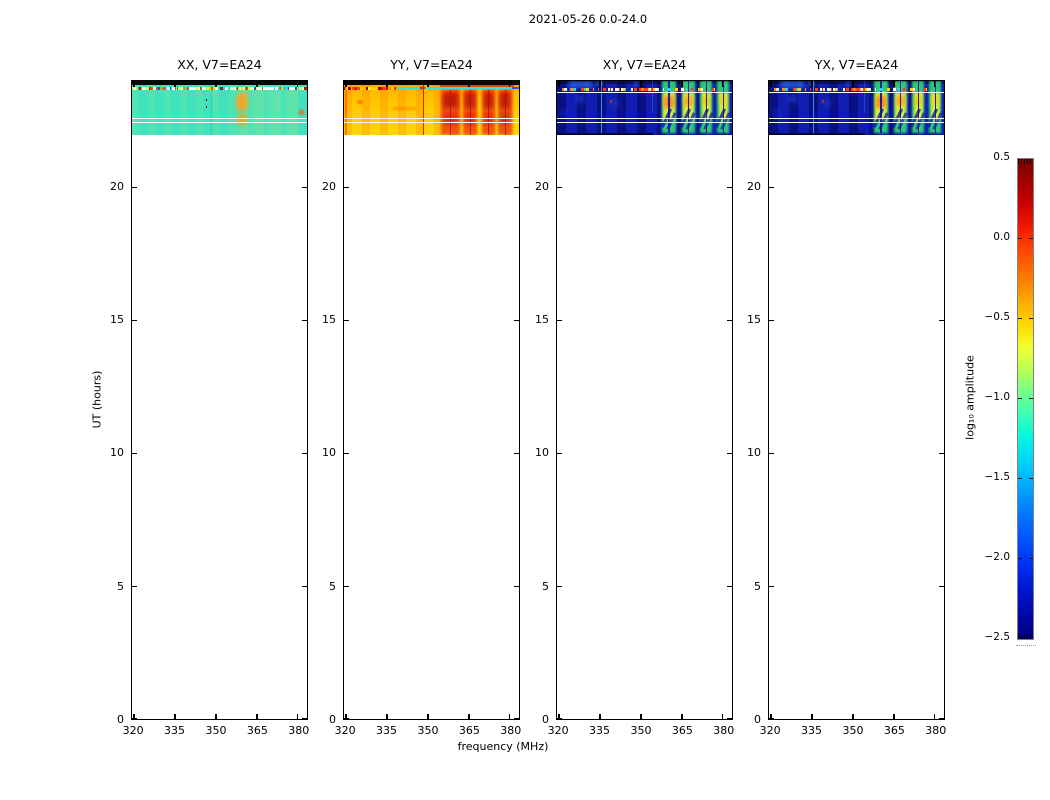 The image size is (1050, 800). What do you see at coordinates (644, 400) in the screenshot?
I see `panel-xy` at bounding box center [644, 400].